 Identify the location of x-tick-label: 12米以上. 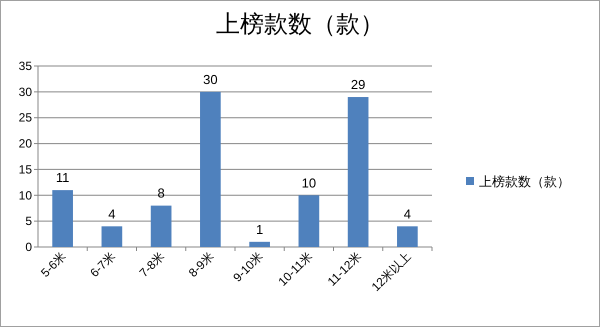
(391, 271).